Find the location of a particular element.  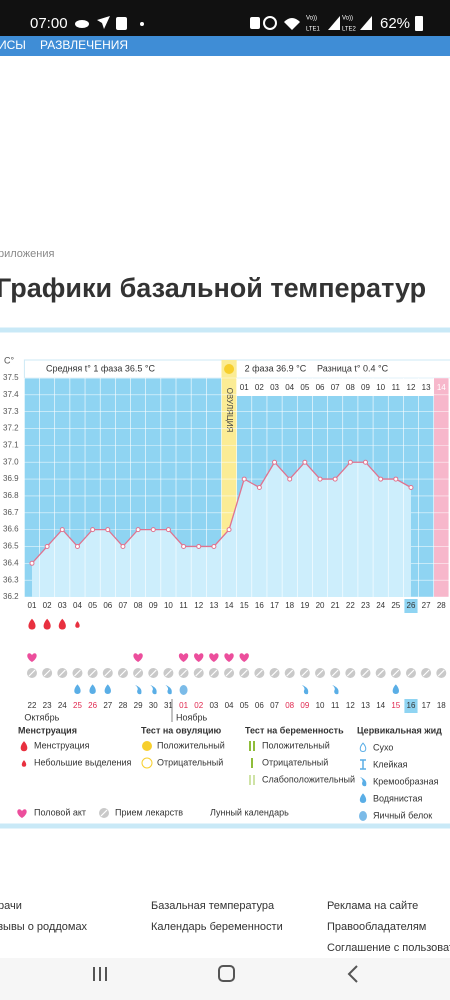

x-tick-label: 28 is located at coordinates (441, 605).